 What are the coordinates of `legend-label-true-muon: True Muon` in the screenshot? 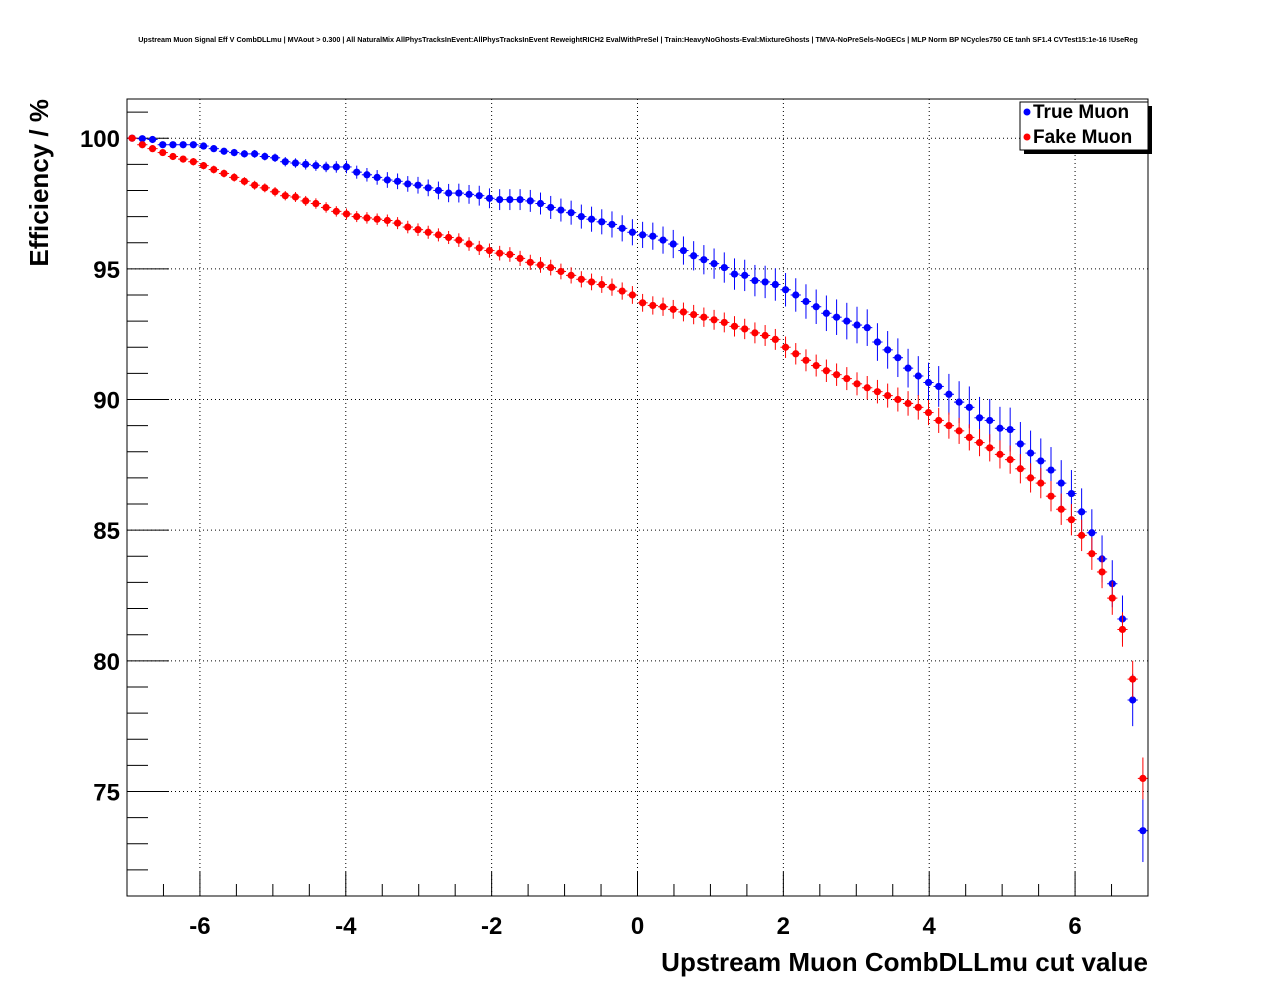 It's located at (1081, 112).